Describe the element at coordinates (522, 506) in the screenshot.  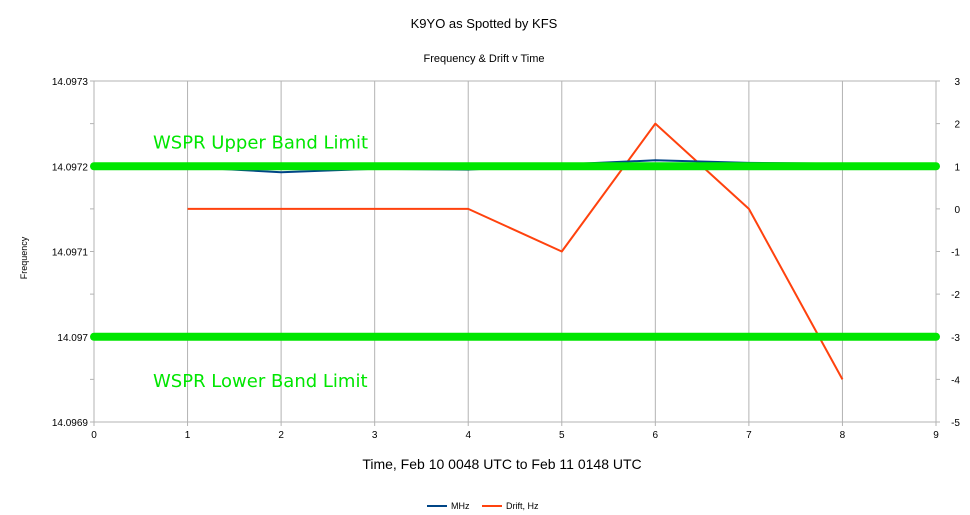
I see `legend-label-drift: Drift, Hz` at that location.